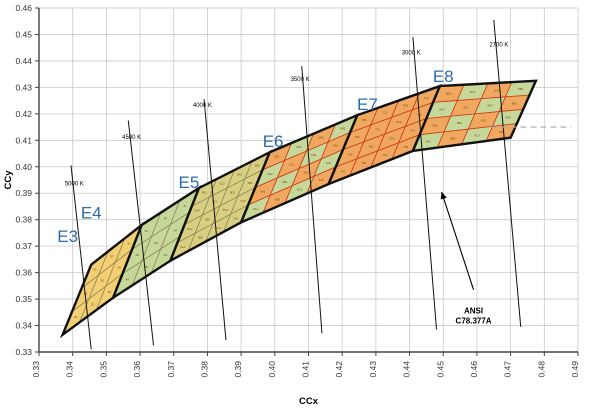 This screenshot has height=409, width=600. I want to click on bin-cell-label: 5B3, so click(208, 219).